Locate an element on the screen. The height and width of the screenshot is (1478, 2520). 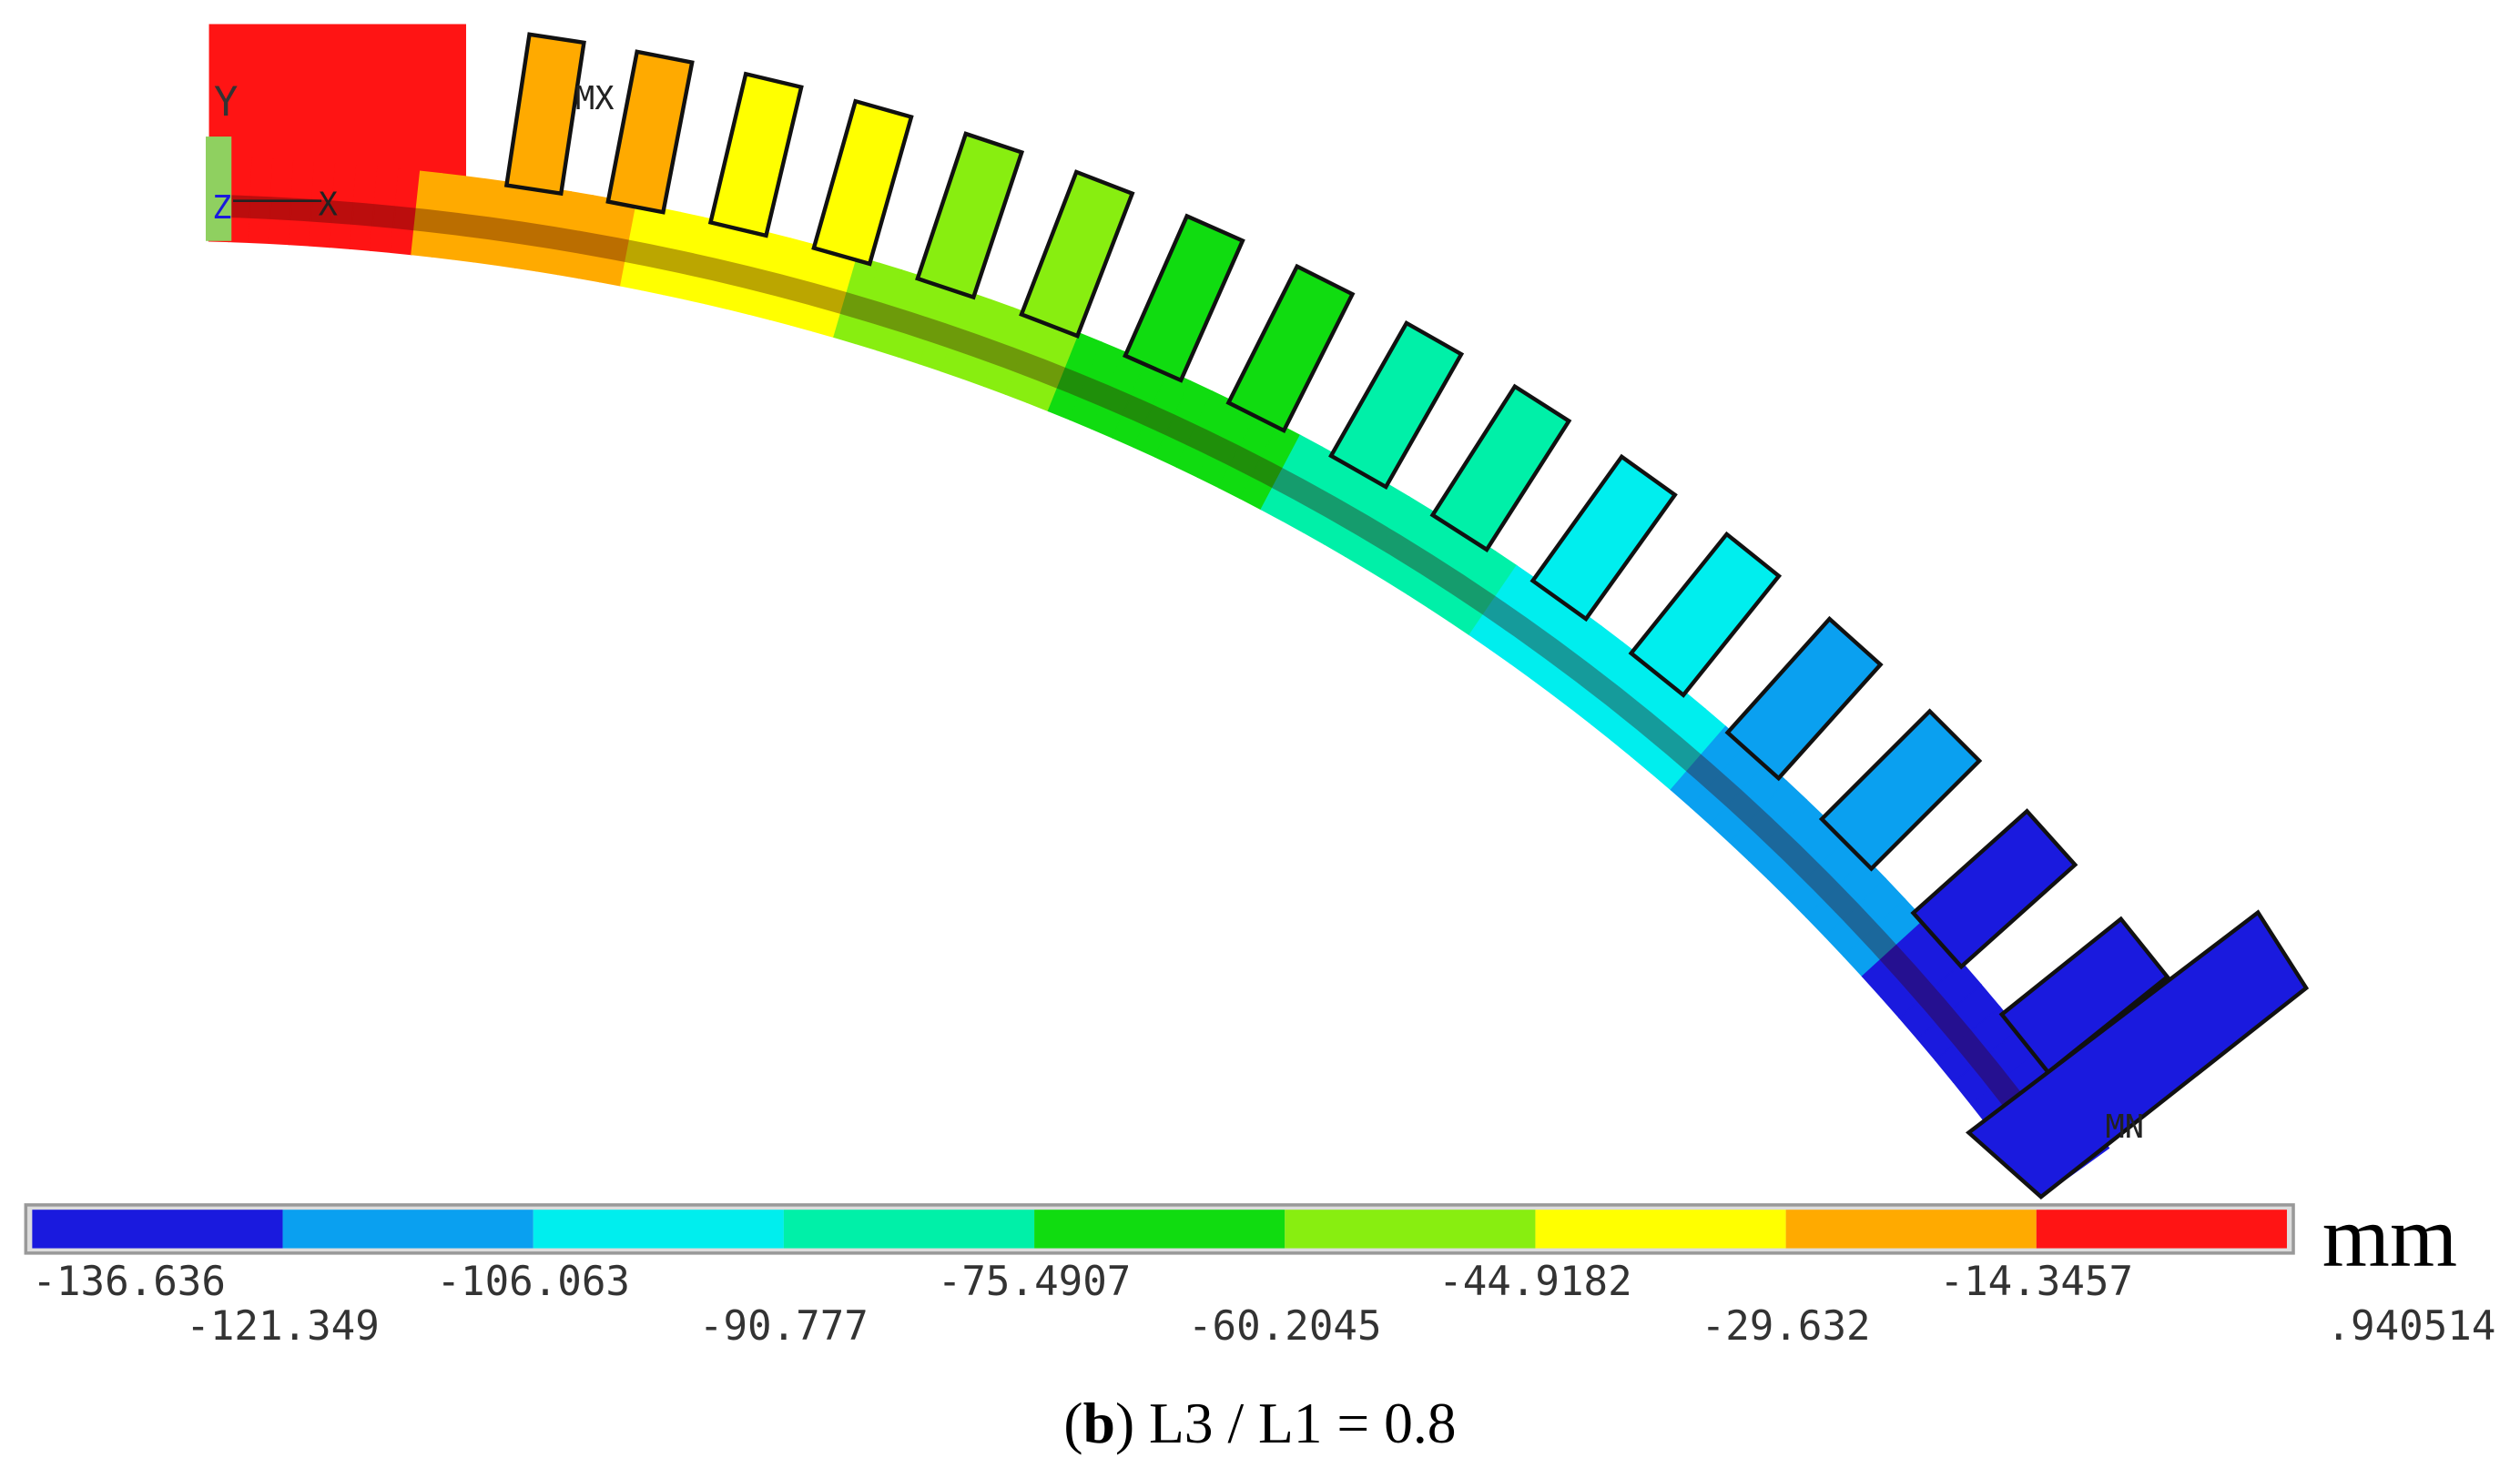
colorbar-tick-label: -90.777 is located at coordinates (784, 1326).